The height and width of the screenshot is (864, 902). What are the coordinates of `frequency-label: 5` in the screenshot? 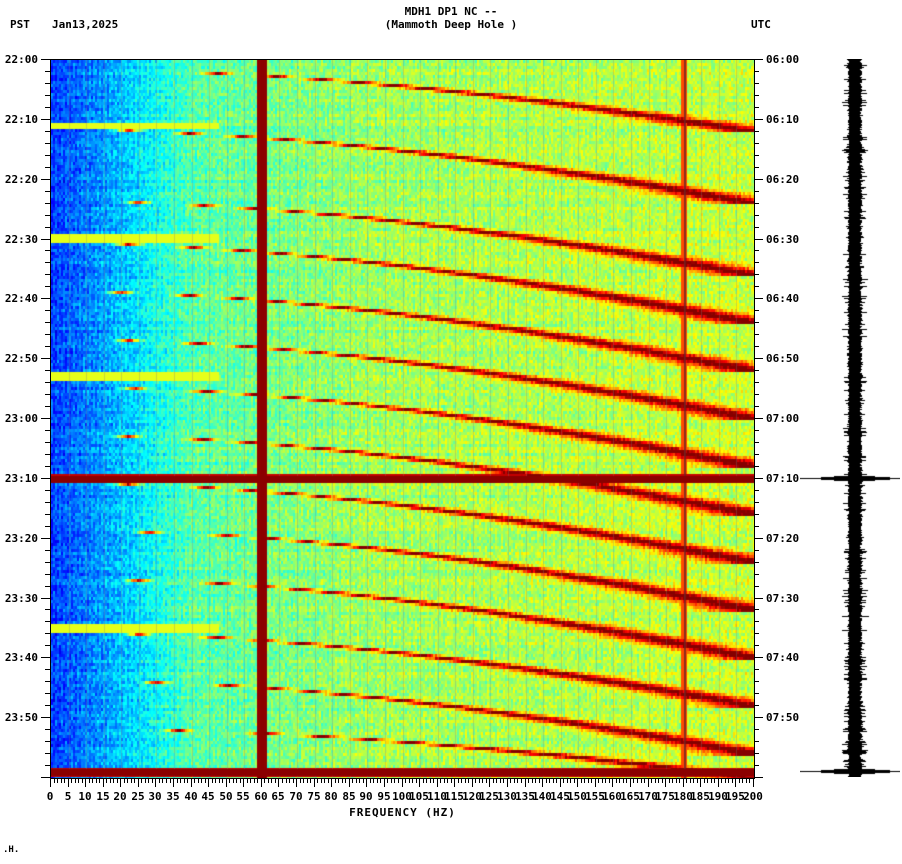 It's located at (68, 796).